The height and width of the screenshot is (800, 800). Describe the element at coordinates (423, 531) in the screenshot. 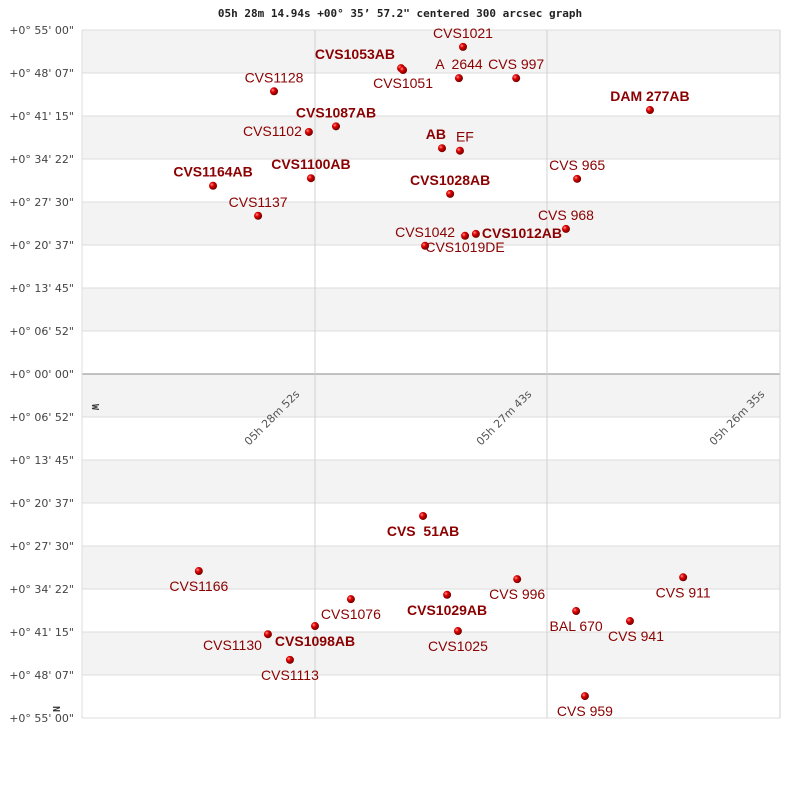

I see `star-label: CVS 51AB` at that location.